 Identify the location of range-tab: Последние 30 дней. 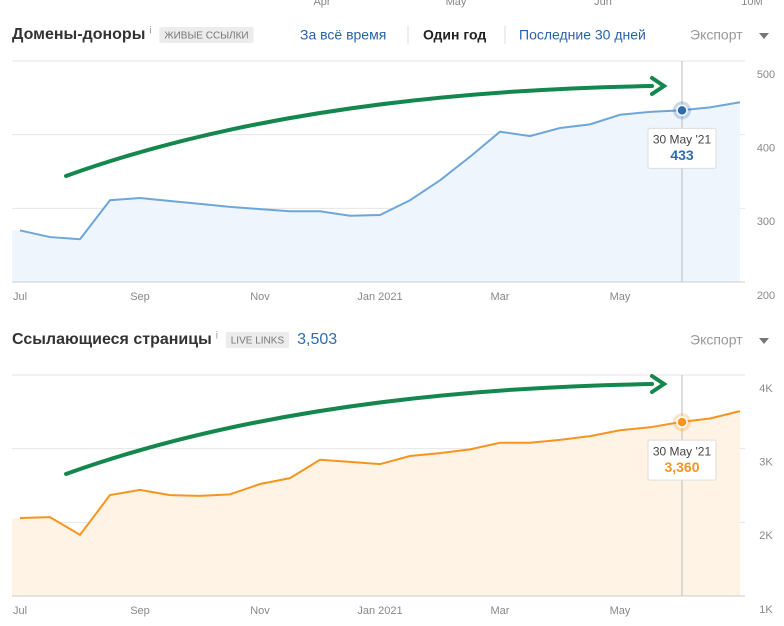
(582, 35).